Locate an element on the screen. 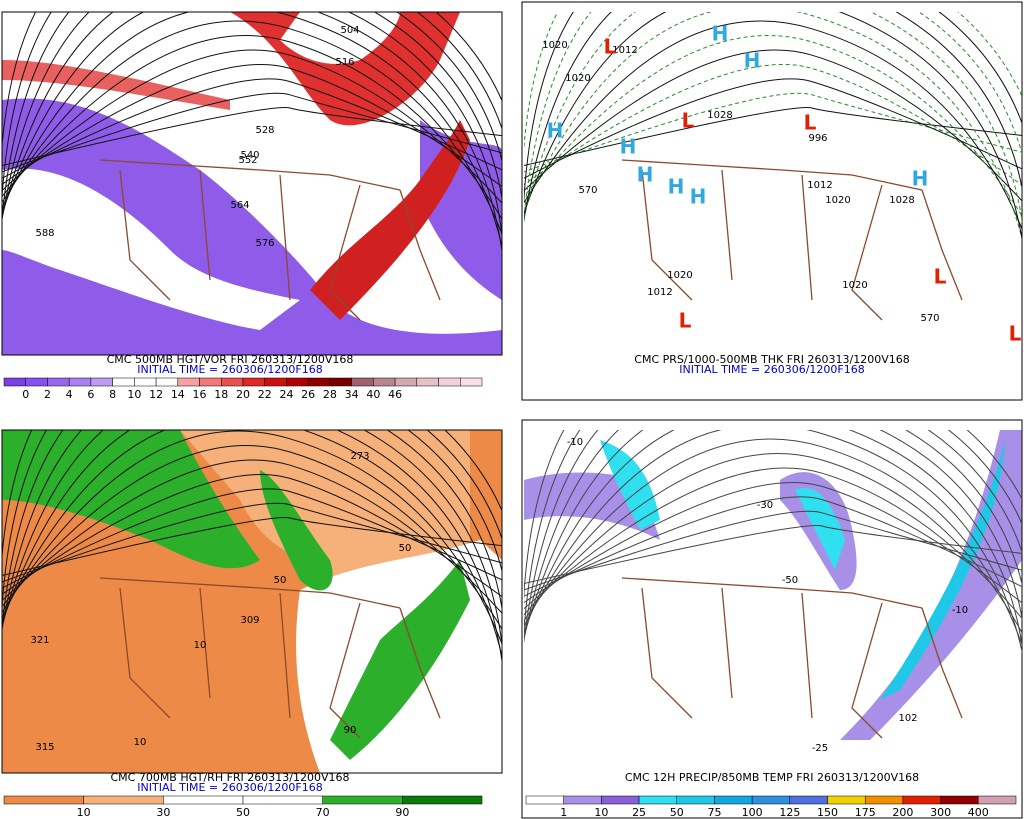 The width and height of the screenshot is (1024, 819). contour-label: 102 is located at coordinates (907, 718).